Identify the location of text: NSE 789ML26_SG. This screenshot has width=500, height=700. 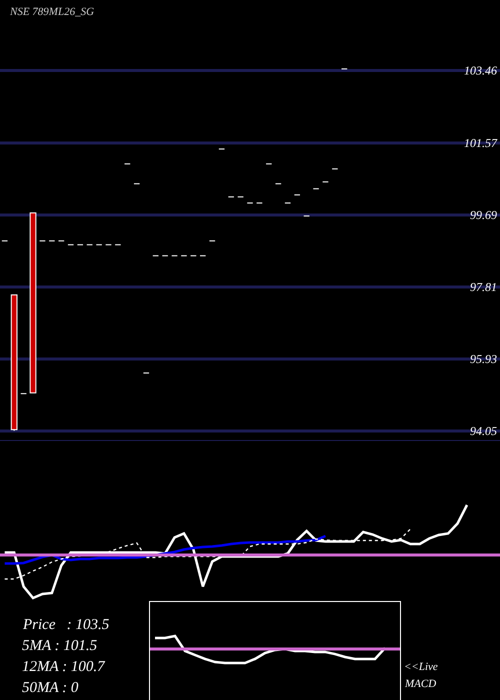
(51, 12).